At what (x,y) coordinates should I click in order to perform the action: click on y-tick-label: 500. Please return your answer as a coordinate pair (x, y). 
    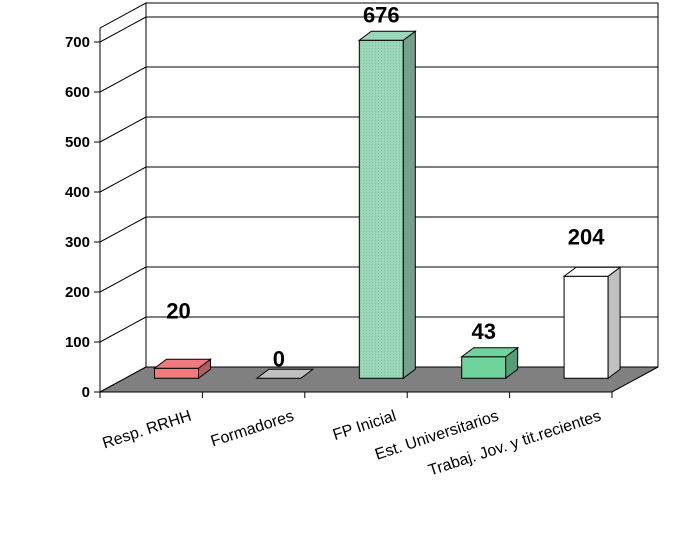
    Looking at the image, I should click on (77, 142).